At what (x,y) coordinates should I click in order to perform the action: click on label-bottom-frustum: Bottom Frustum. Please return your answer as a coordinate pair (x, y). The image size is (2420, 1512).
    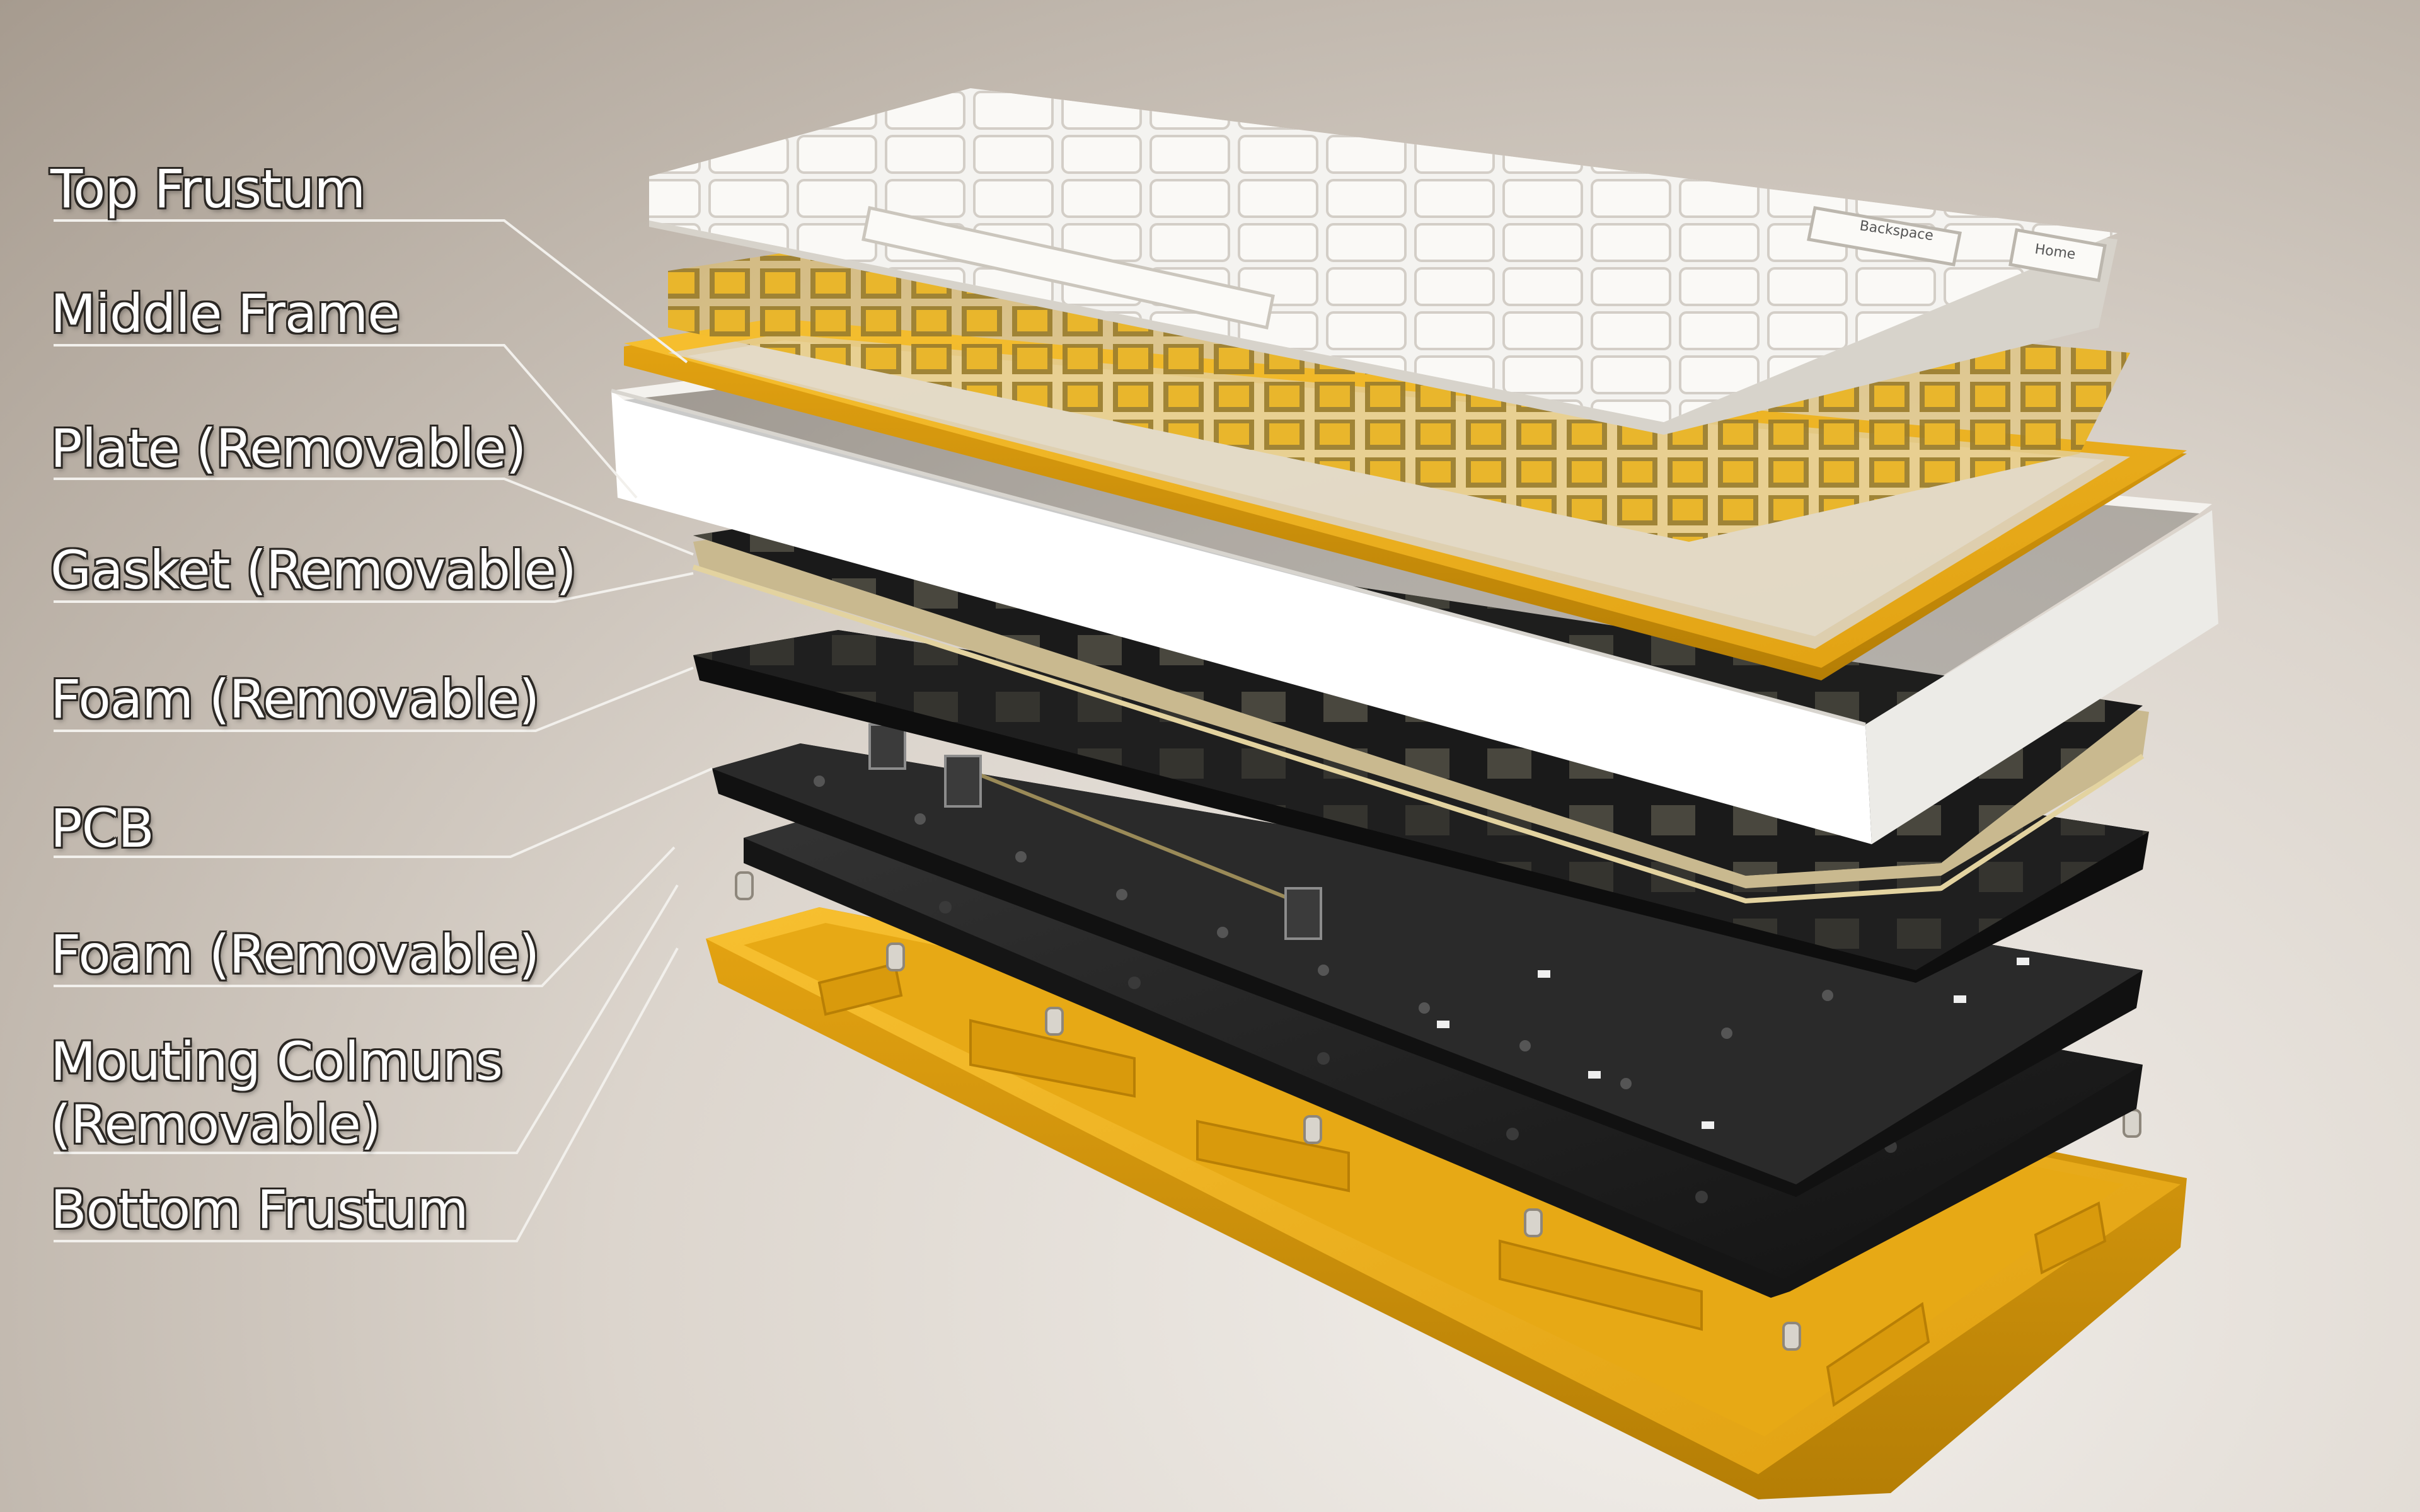
    Looking at the image, I should click on (259, 1209).